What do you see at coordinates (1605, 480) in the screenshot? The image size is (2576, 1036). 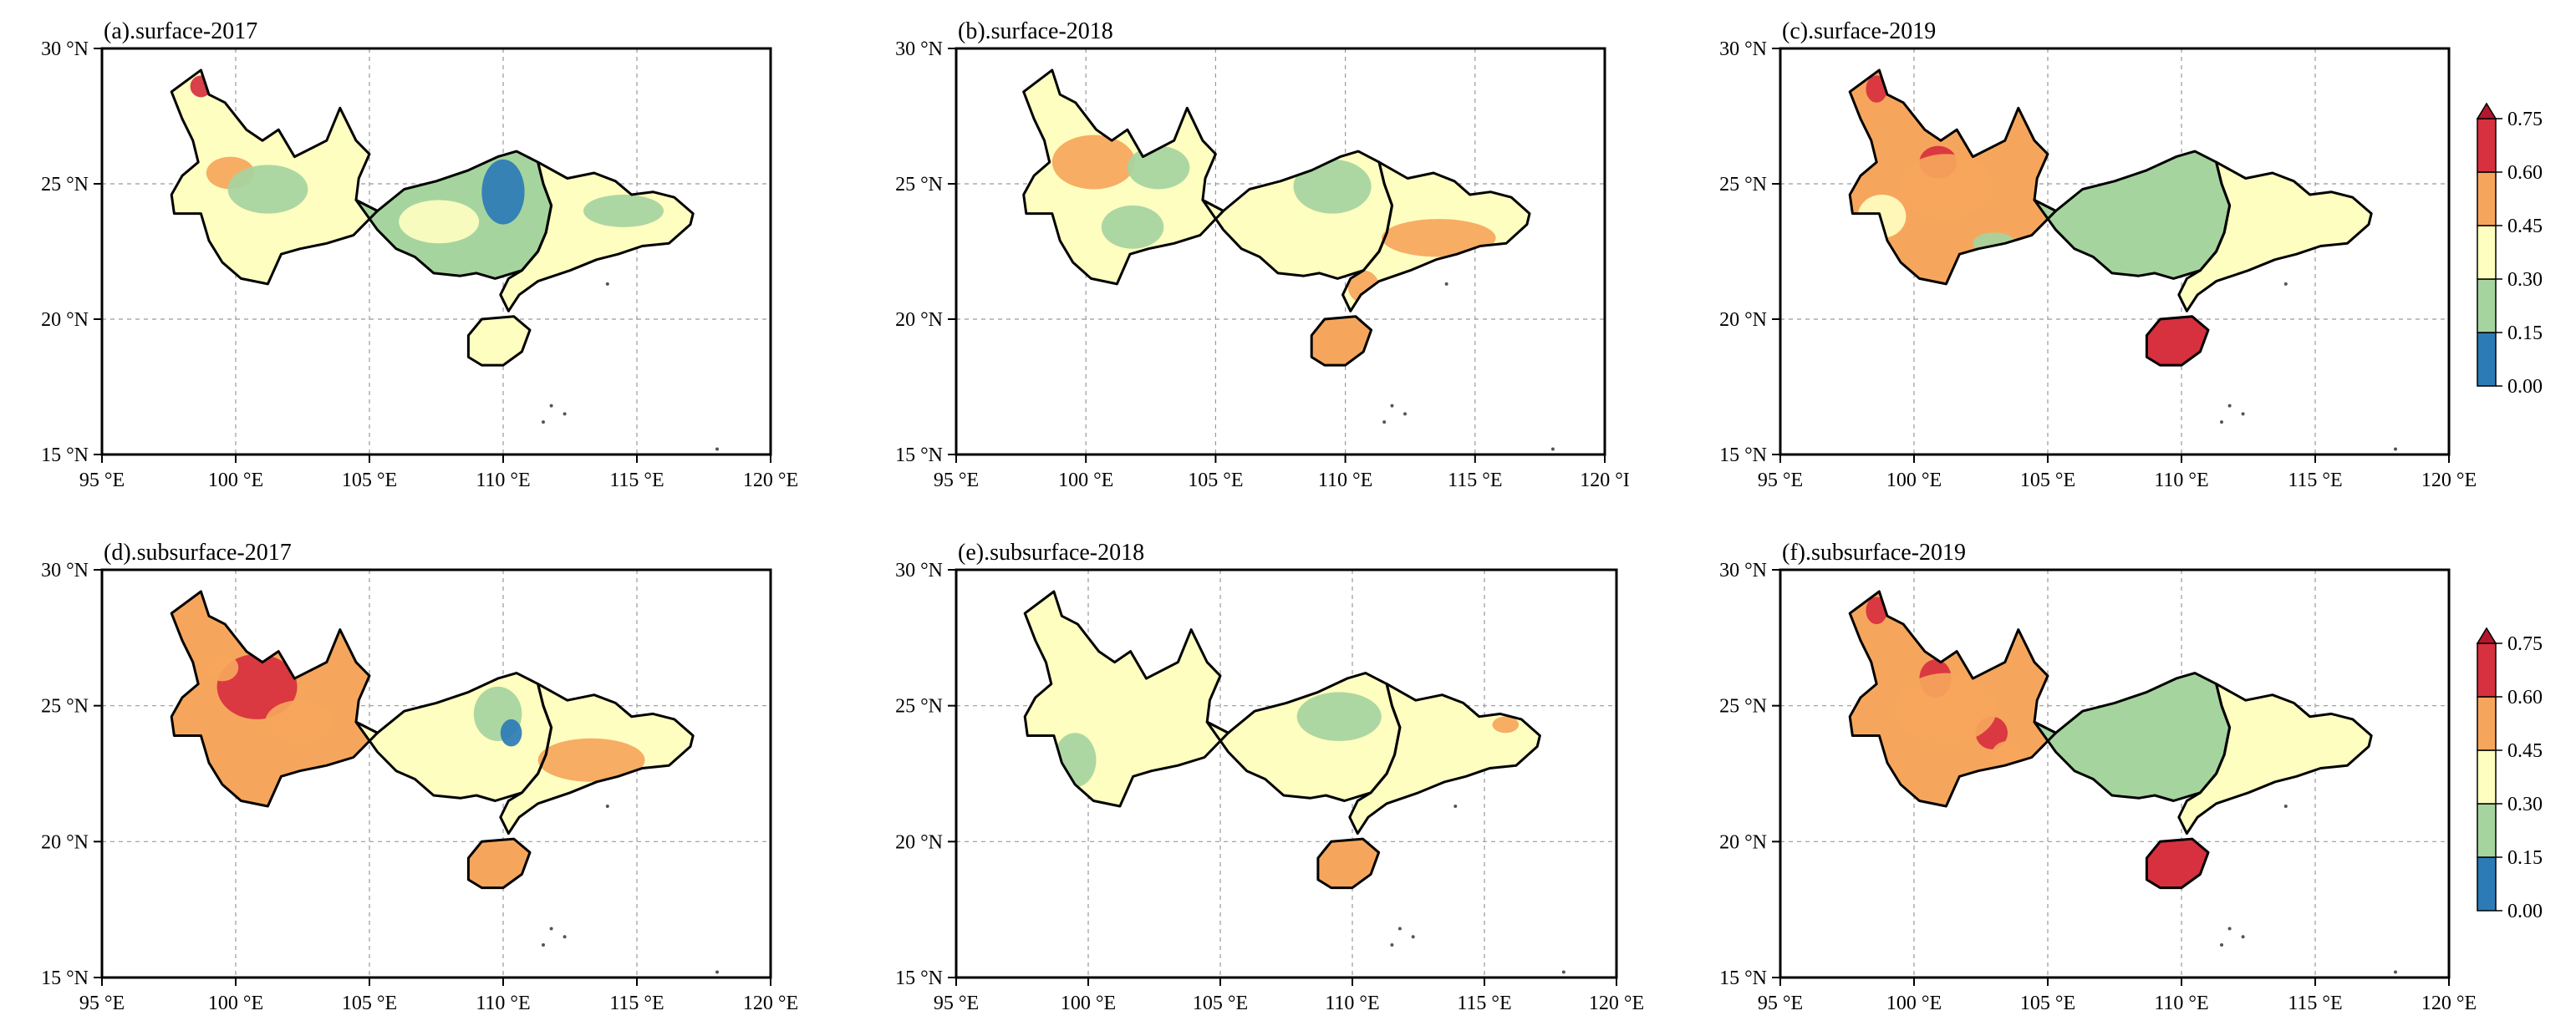 I see `lon-tick-label: 120 °I` at bounding box center [1605, 480].